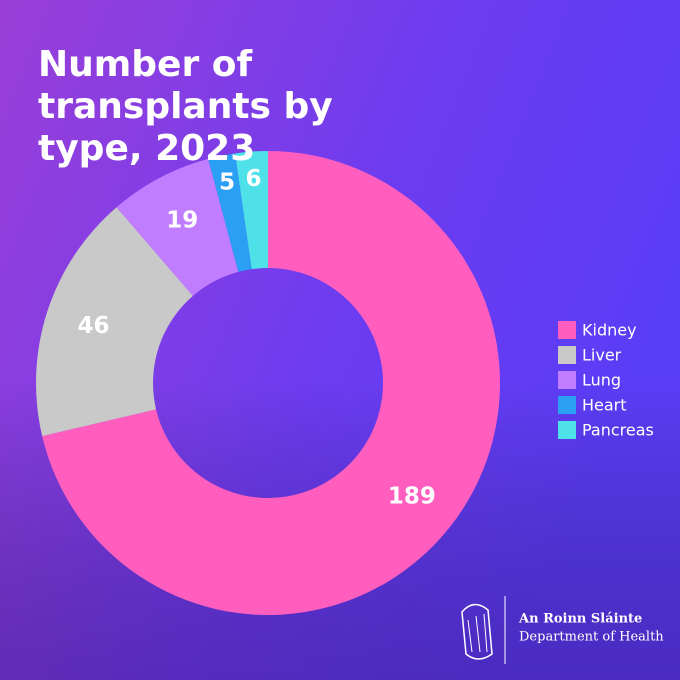  What do you see at coordinates (604, 405) in the screenshot?
I see `legend-label: Heart` at bounding box center [604, 405].